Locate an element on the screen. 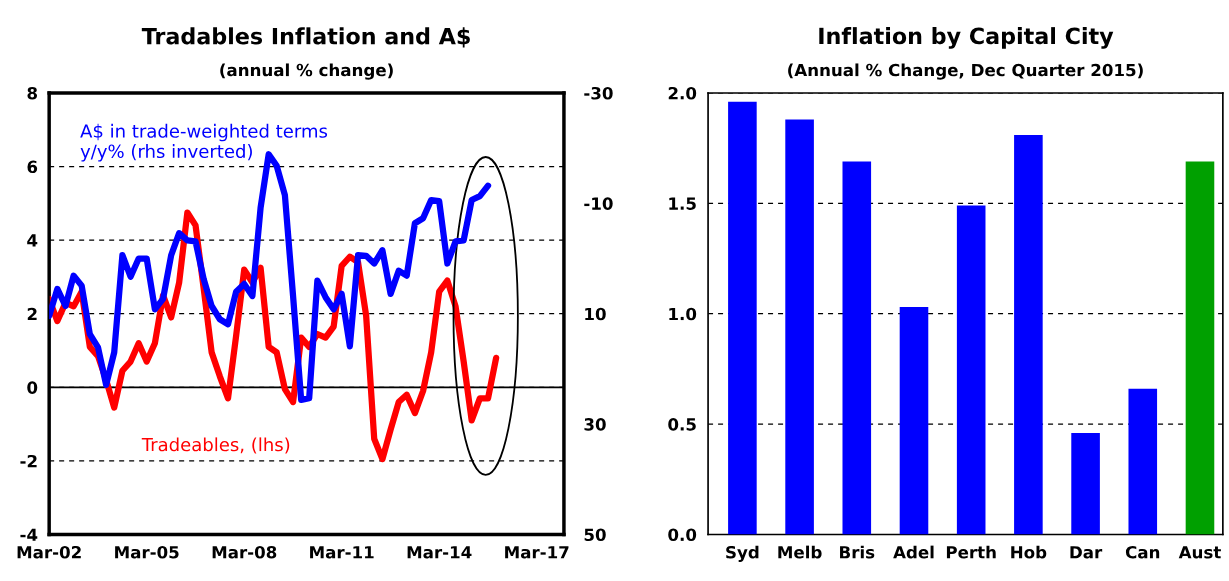  chart-title: Inflation by Capital City is located at coordinates (966, 38).